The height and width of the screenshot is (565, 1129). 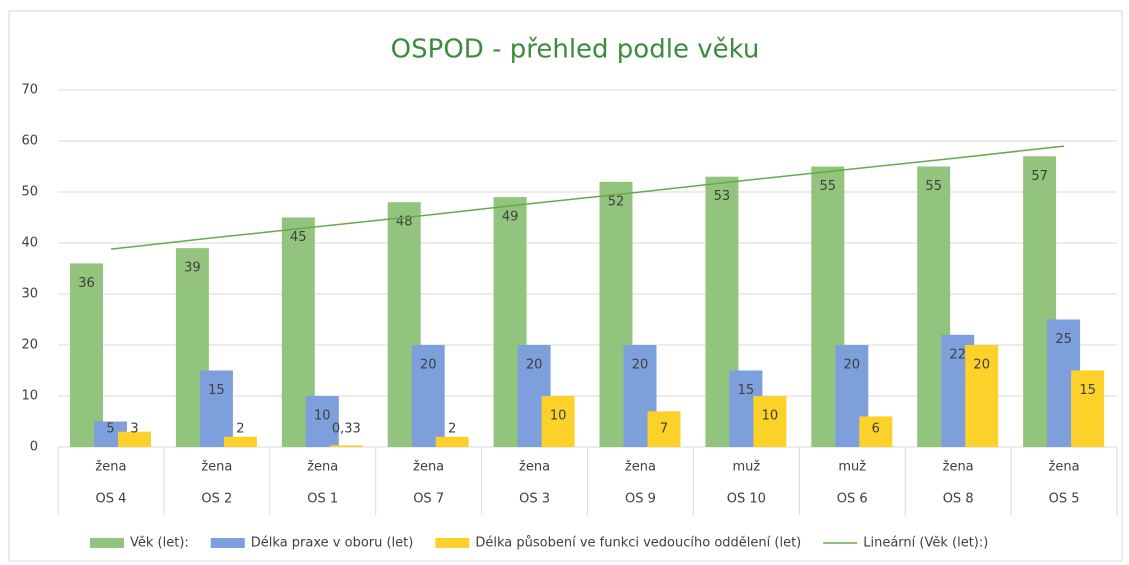 What do you see at coordinates (111, 499) in the screenshot?
I see `x-tick-label: OS 4` at bounding box center [111, 499].